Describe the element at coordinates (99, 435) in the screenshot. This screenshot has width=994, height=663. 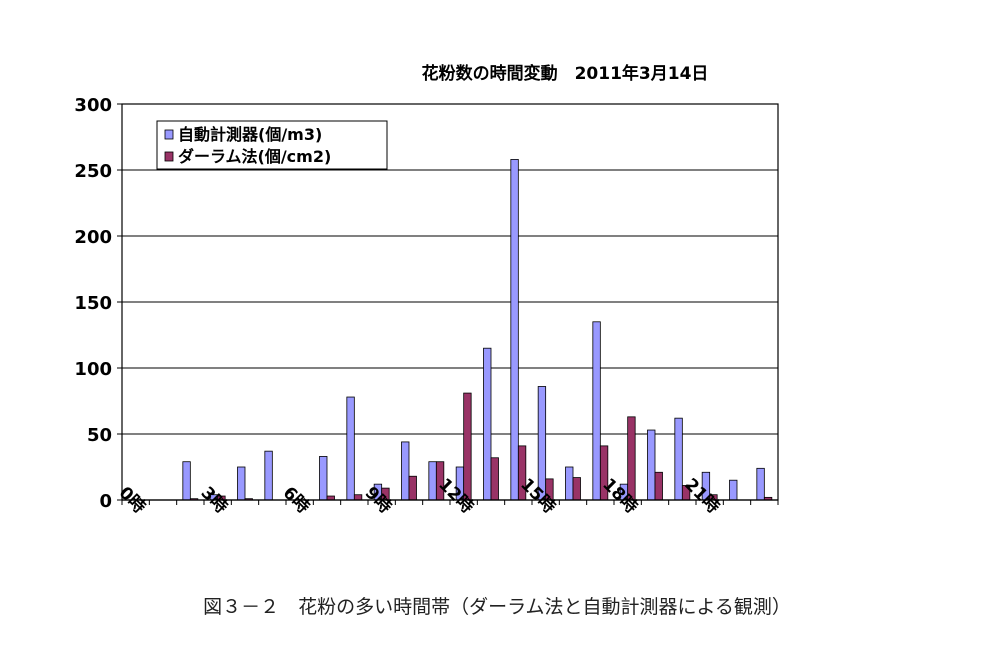
I see `y-tick-label: 50` at that location.